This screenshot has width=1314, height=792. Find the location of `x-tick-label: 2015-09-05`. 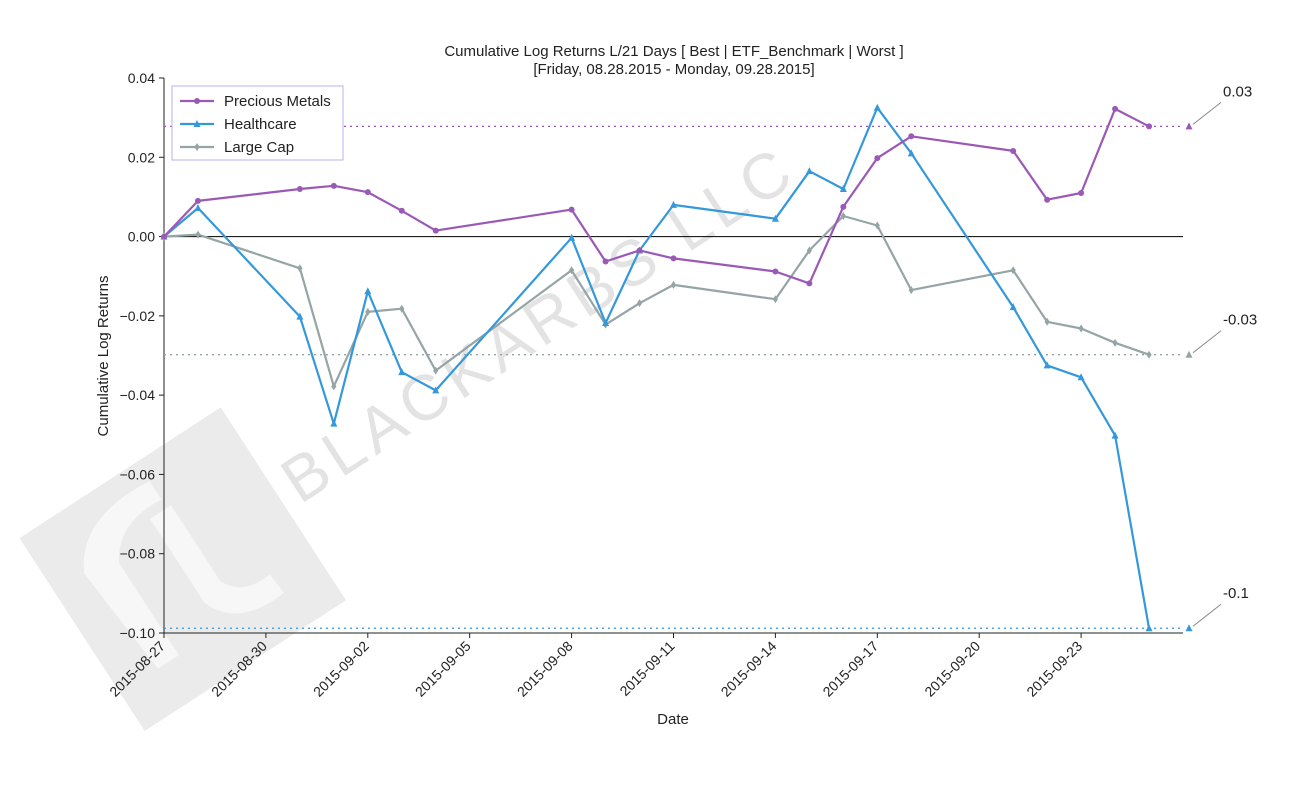

x-tick-label: 2015-09-05 is located at coordinates (443, 669).